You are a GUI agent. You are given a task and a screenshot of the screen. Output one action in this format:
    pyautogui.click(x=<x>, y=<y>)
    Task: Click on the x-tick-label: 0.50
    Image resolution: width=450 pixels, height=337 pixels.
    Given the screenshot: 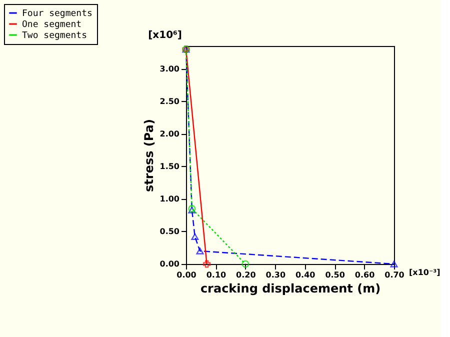 What is the action you would take?
    pyautogui.click(x=335, y=275)
    